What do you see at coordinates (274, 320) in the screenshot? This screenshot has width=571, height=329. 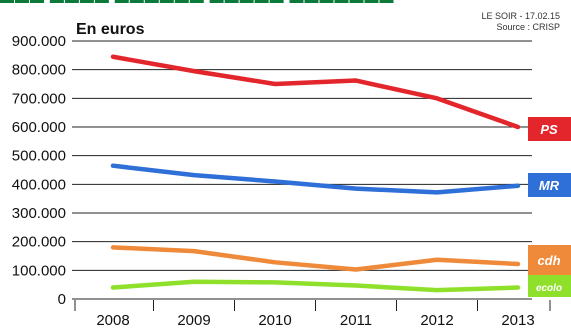 I see `x-tick-label: 2010` at bounding box center [274, 320].